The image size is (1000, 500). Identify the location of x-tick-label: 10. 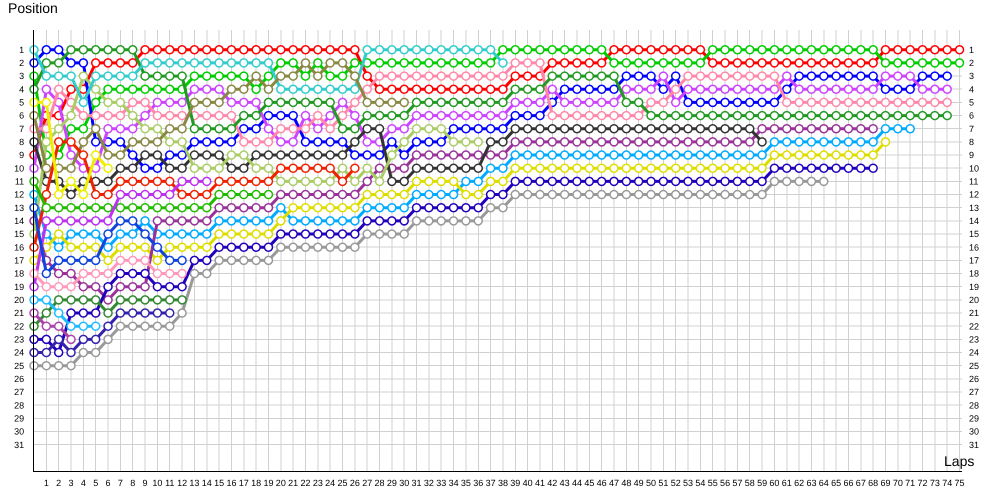
(157, 483).